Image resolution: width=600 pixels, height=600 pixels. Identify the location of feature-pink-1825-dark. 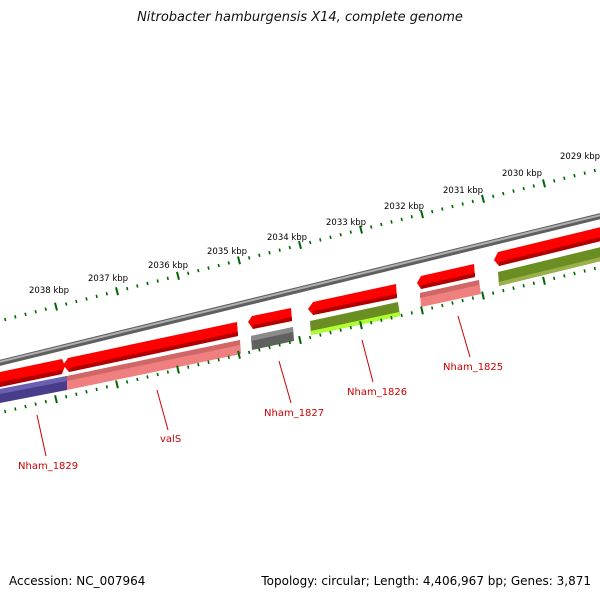
(449, 289).